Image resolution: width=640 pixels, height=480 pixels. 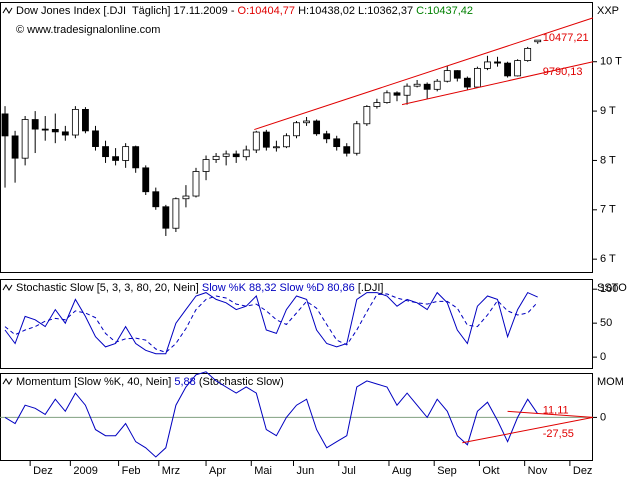 What do you see at coordinates (447, 471) in the screenshot?
I see `x-tick-label: Sep` at bounding box center [447, 471].